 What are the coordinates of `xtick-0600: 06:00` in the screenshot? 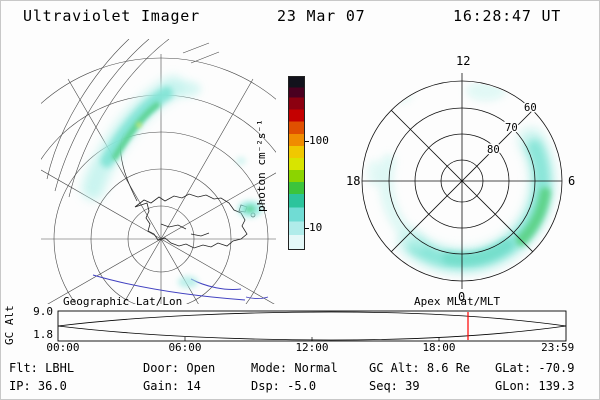 It's located at (185, 347).